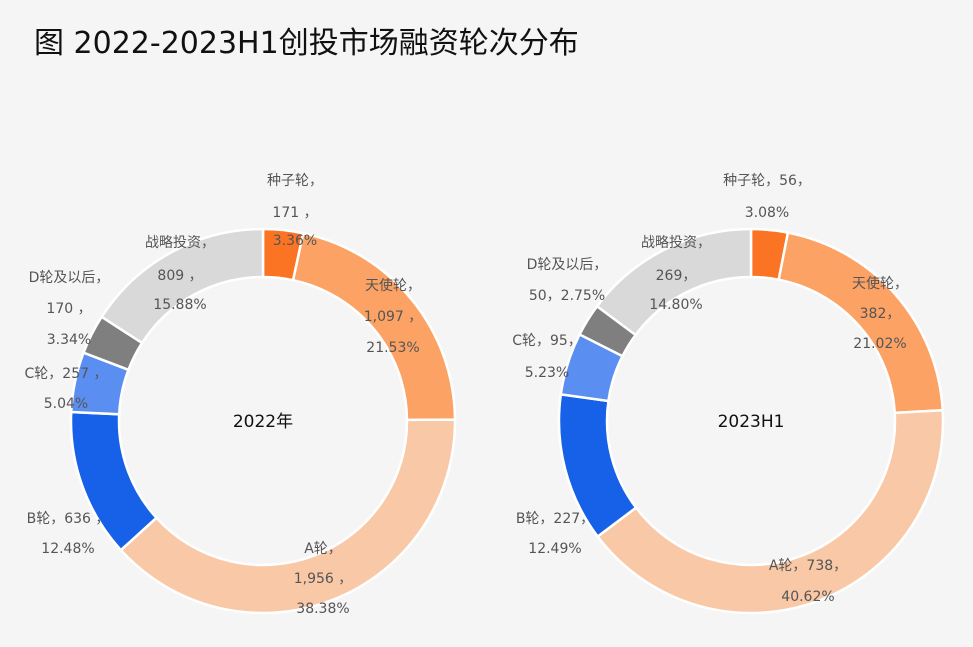  I want to click on slice-data-label: A轮，738， 40.62%, so click(808, 581).